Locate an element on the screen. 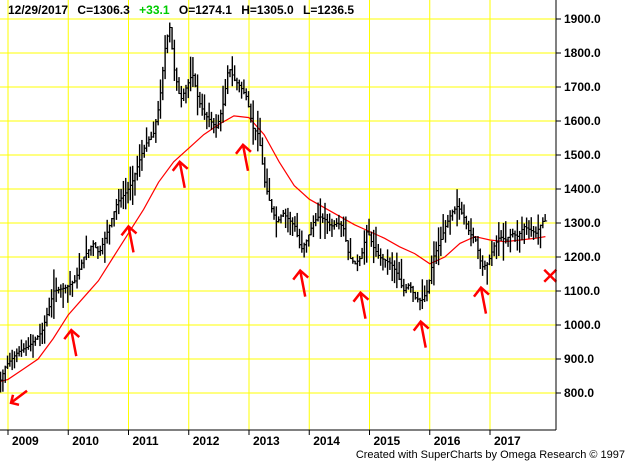 The image size is (630, 463). y-tick-label: 1500.0 is located at coordinates (582, 155).